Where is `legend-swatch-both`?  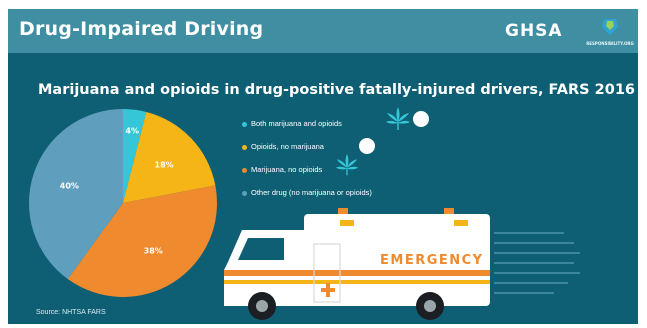
legend-swatch-both is located at coordinates (244, 124).